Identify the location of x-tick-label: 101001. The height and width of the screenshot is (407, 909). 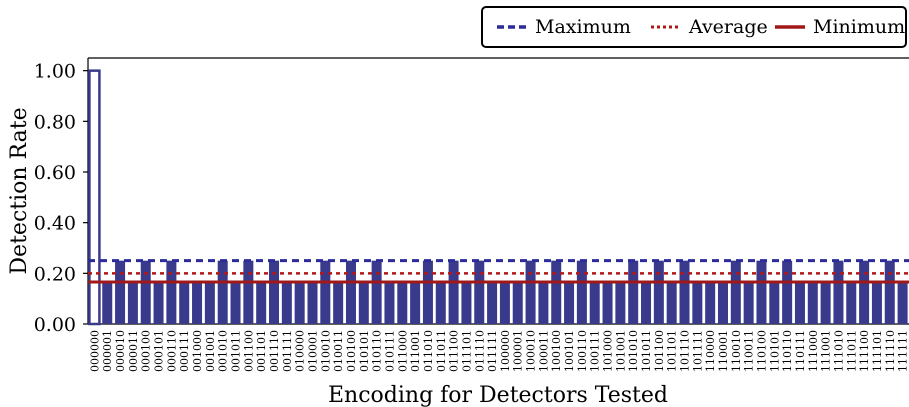
(620, 351).